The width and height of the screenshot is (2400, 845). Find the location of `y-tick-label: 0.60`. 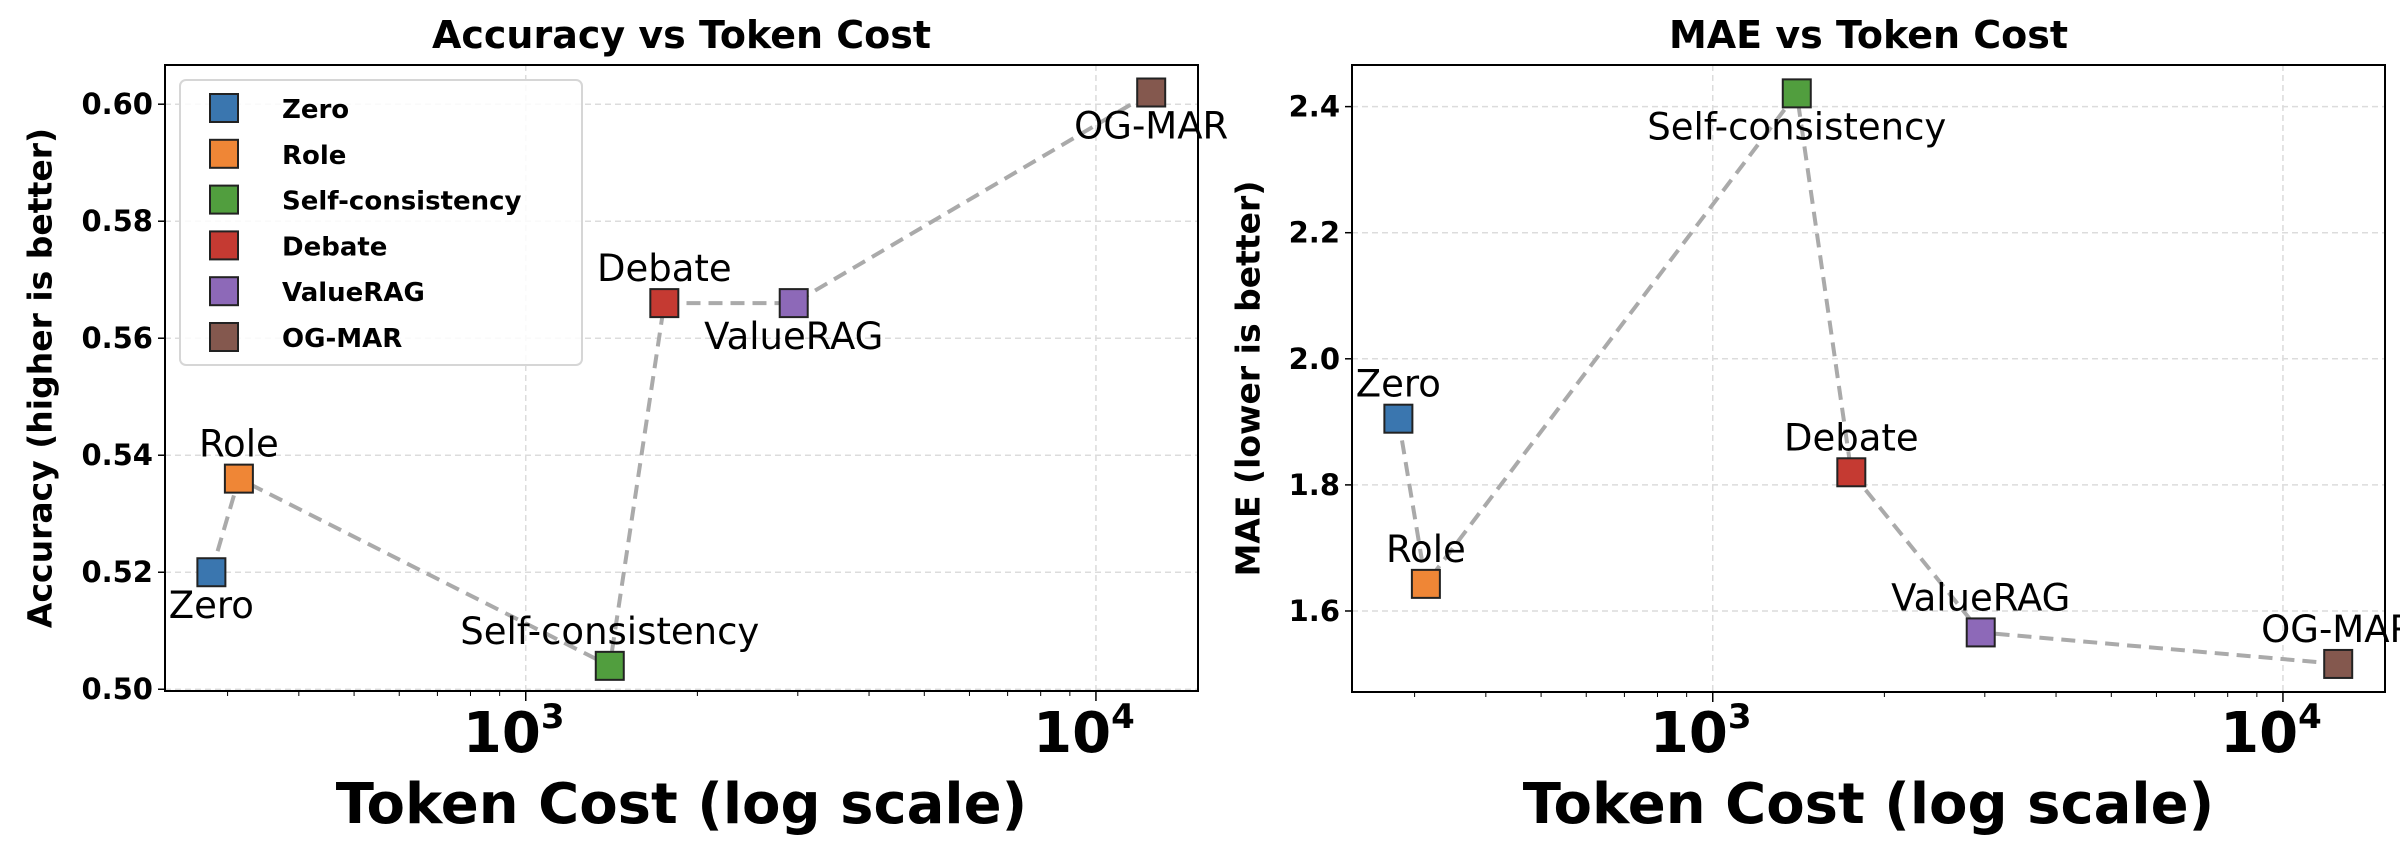

y-tick-label: 0.60 is located at coordinates (117, 104).